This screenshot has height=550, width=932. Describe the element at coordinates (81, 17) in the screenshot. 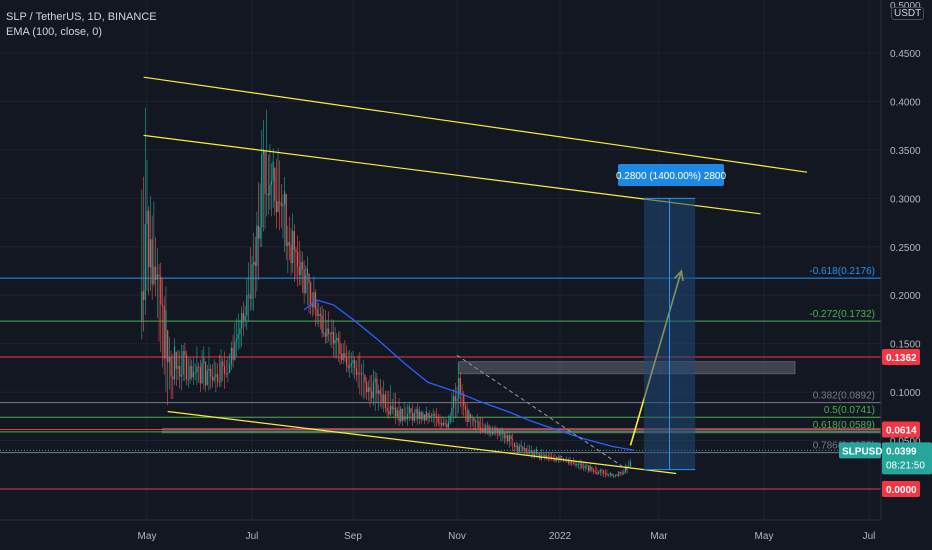

I see `symbol-title: SLP / TetherUS, 1D, BINANCE` at that location.